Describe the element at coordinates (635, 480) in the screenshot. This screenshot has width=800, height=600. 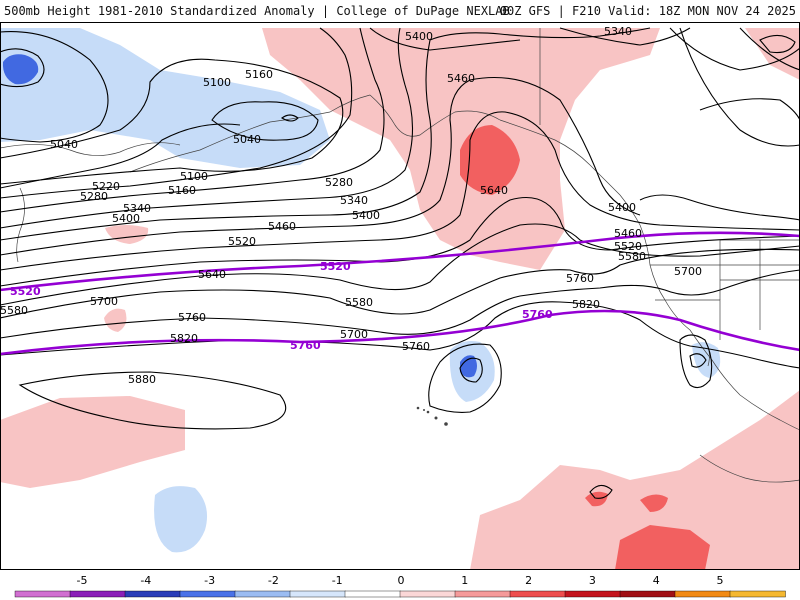
I see `positive-anomaly-se` at that location.